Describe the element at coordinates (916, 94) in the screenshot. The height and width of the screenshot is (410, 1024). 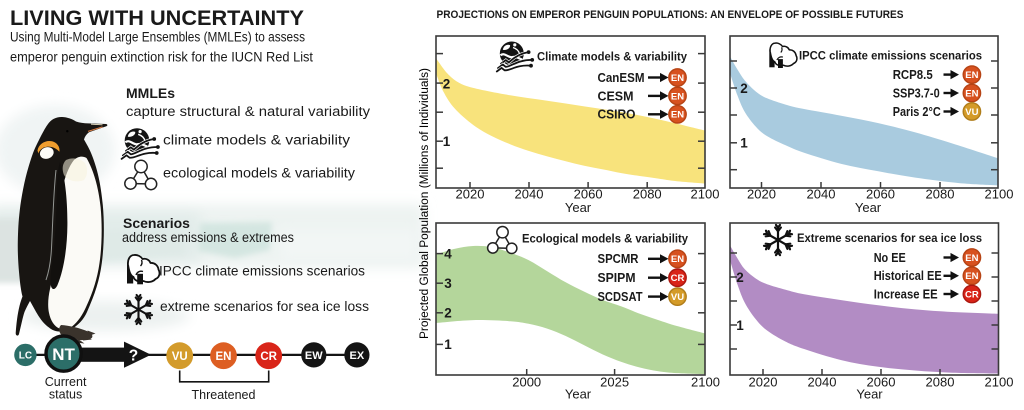
I see `svg-text: SSP3.7-0` at that location.